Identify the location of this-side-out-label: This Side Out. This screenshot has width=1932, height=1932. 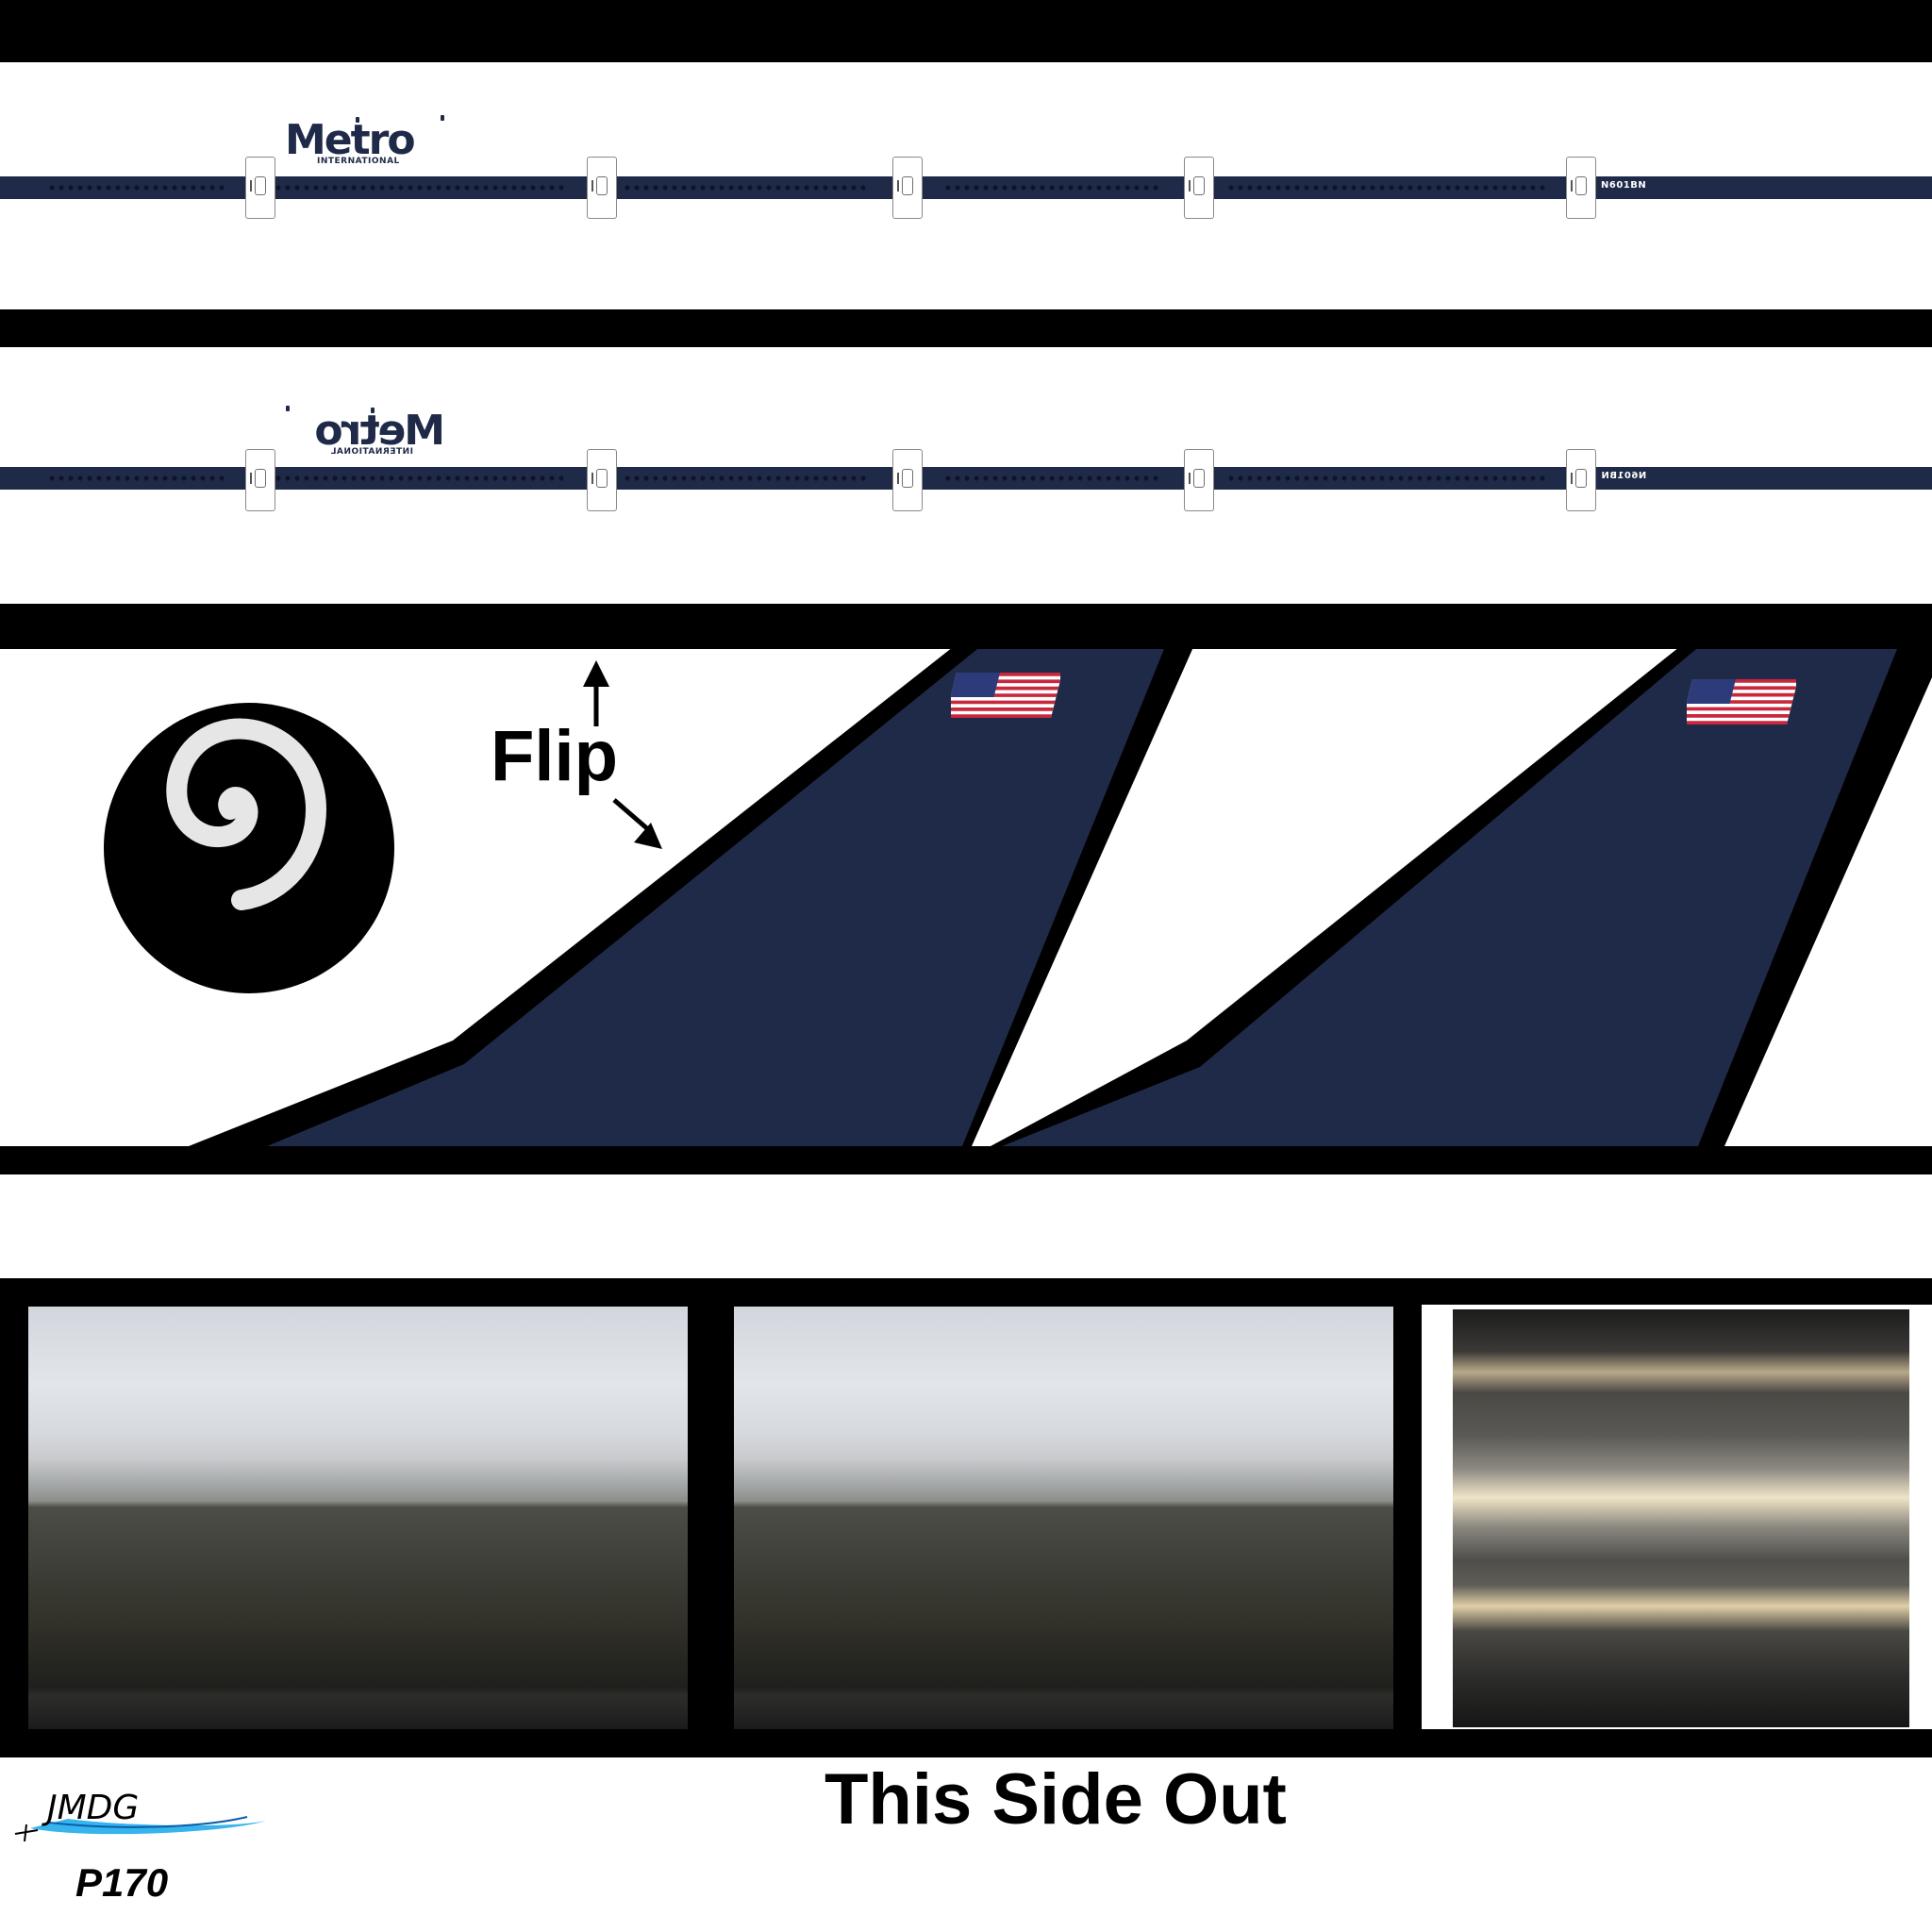
(1055, 1800).